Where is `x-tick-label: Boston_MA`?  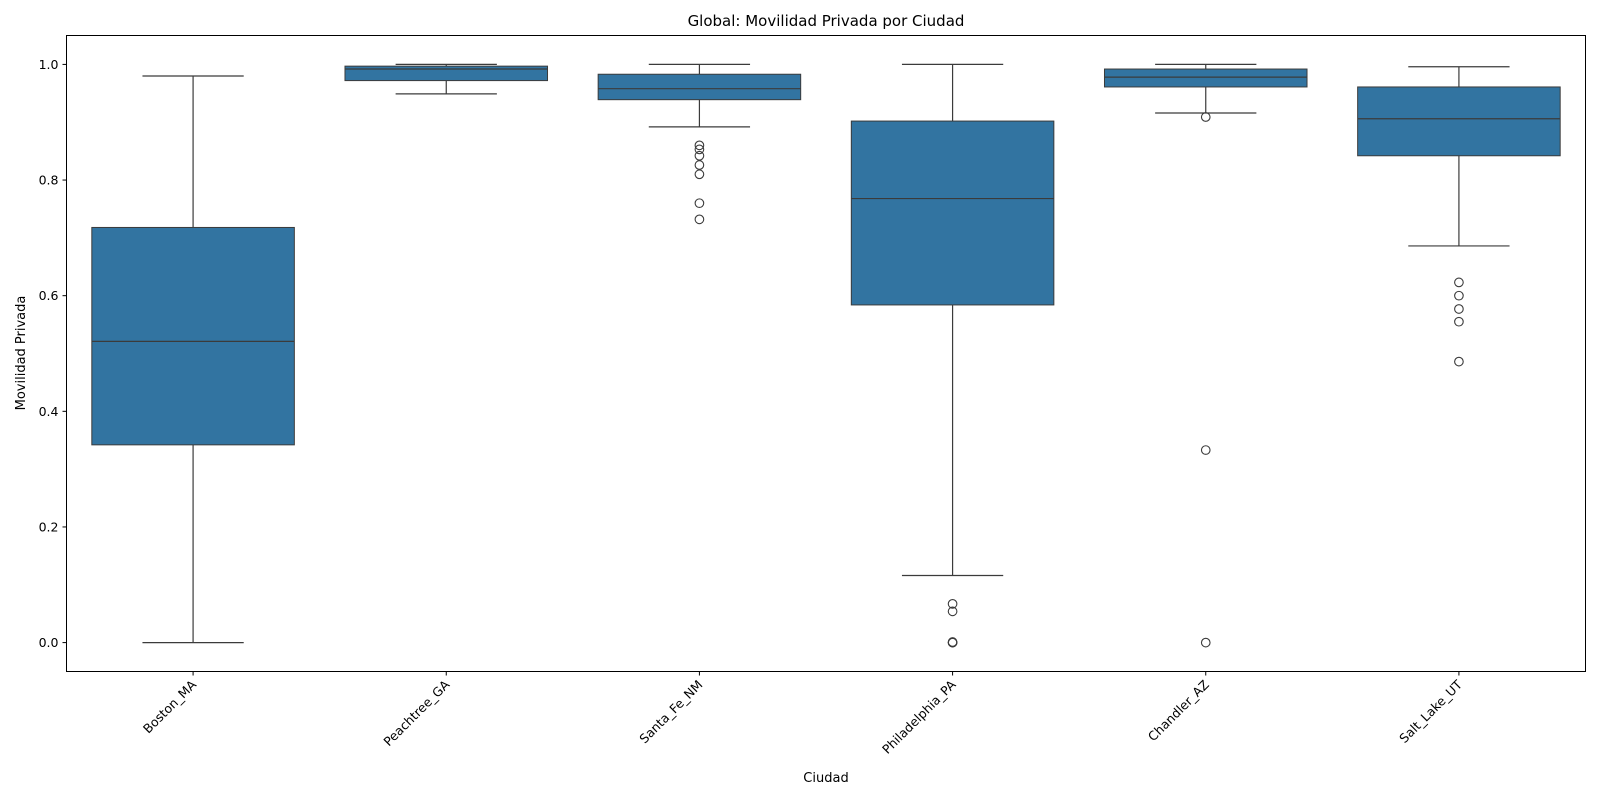
x-tick-label: Boston_MA is located at coordinates (170, 707).